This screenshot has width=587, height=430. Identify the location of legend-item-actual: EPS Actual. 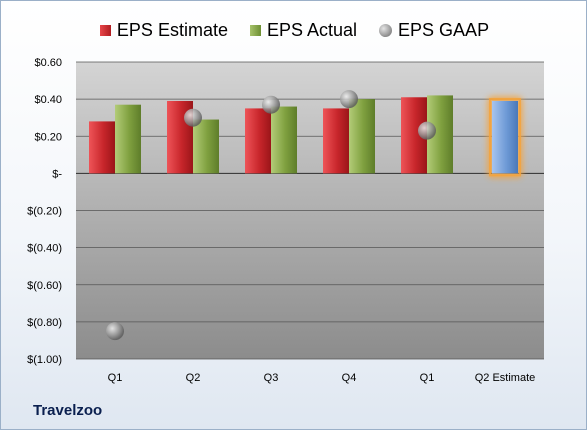
(303, 30).